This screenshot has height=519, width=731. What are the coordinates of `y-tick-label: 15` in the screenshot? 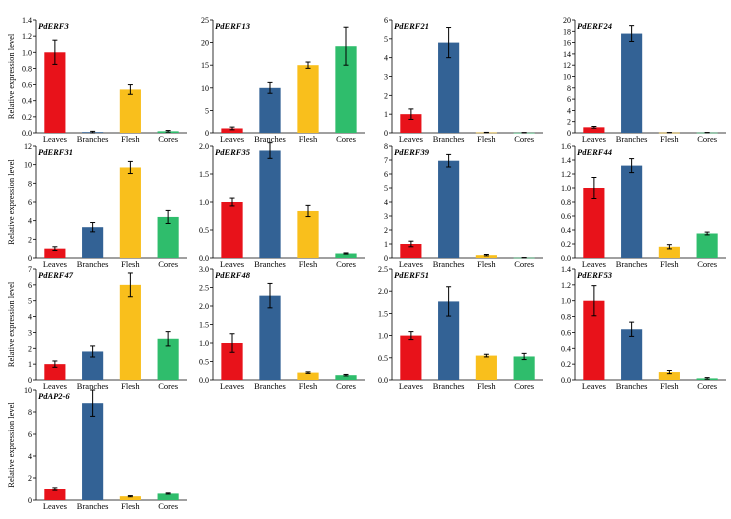 It's located at (205, 65).